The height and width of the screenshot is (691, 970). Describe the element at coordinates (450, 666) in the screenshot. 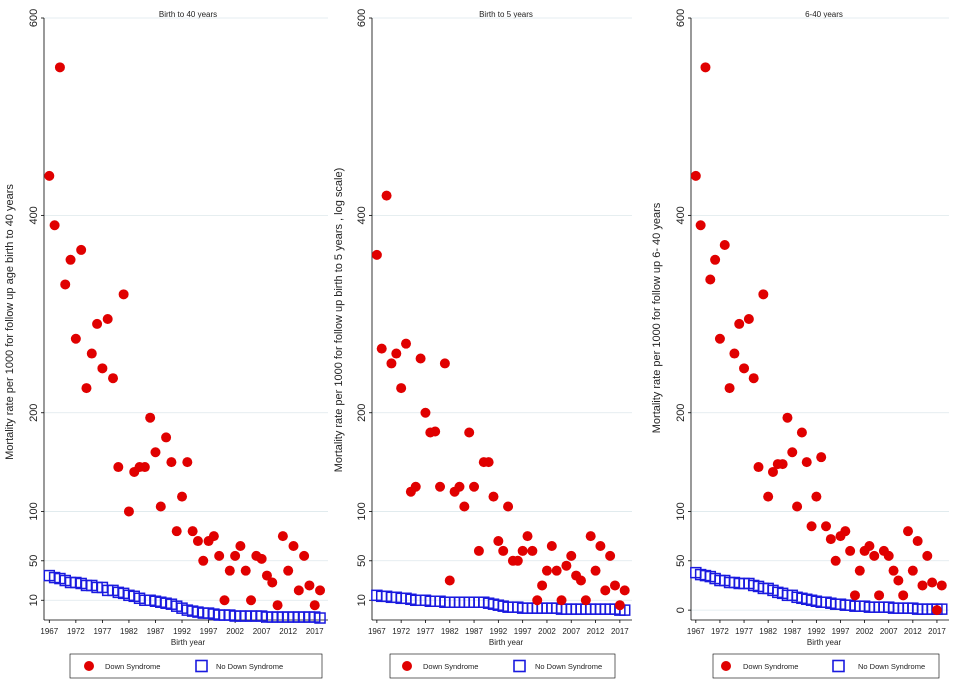

I see `legend-label-down: Down Syndrome` at that location.